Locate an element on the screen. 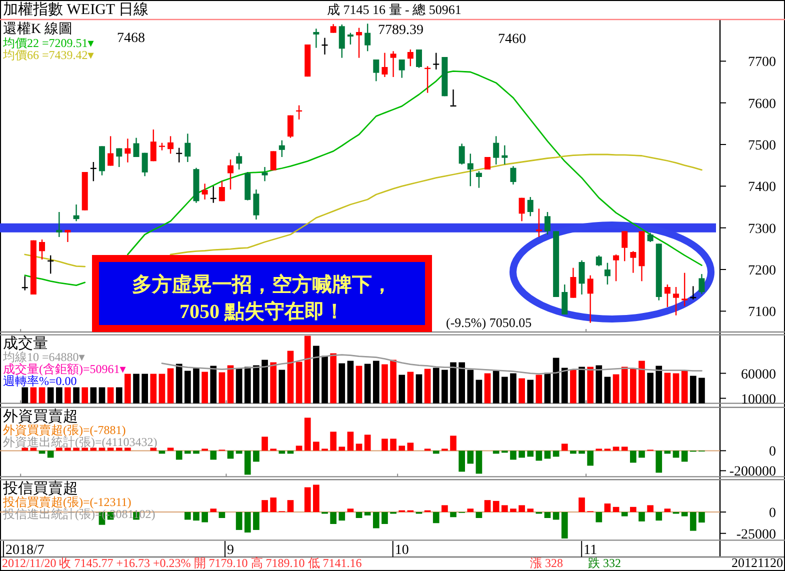 Image resolution: width=785 pixels, height=571 pixels. y-tick-label: 7600 is located at coordinates (762, 104).